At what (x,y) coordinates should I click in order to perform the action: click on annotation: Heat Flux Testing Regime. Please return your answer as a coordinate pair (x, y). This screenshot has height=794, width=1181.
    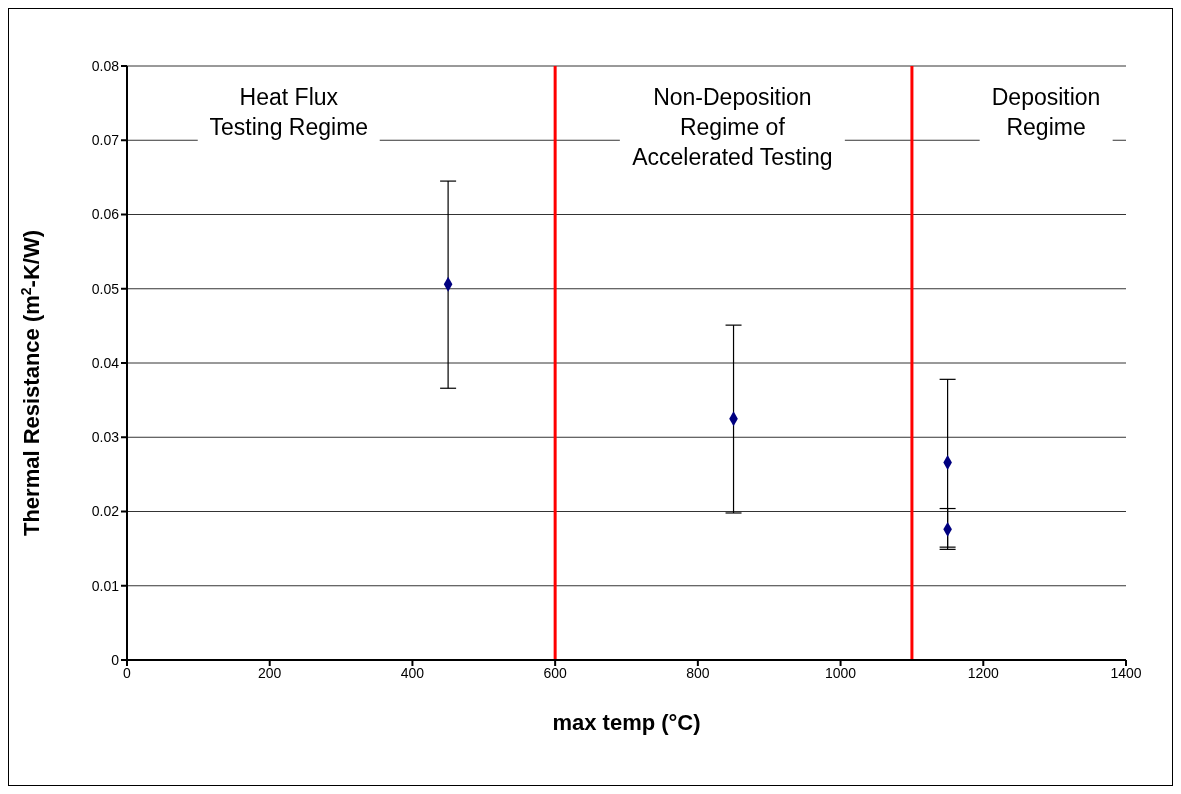
    Looking at the image, I should click on (289, 111).